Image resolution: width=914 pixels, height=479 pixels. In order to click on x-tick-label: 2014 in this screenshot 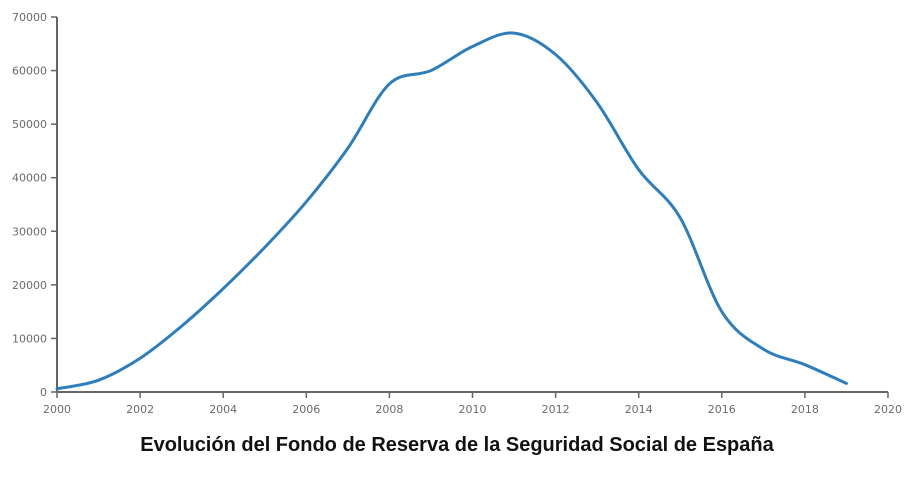, I will do `click(639, 409)`.